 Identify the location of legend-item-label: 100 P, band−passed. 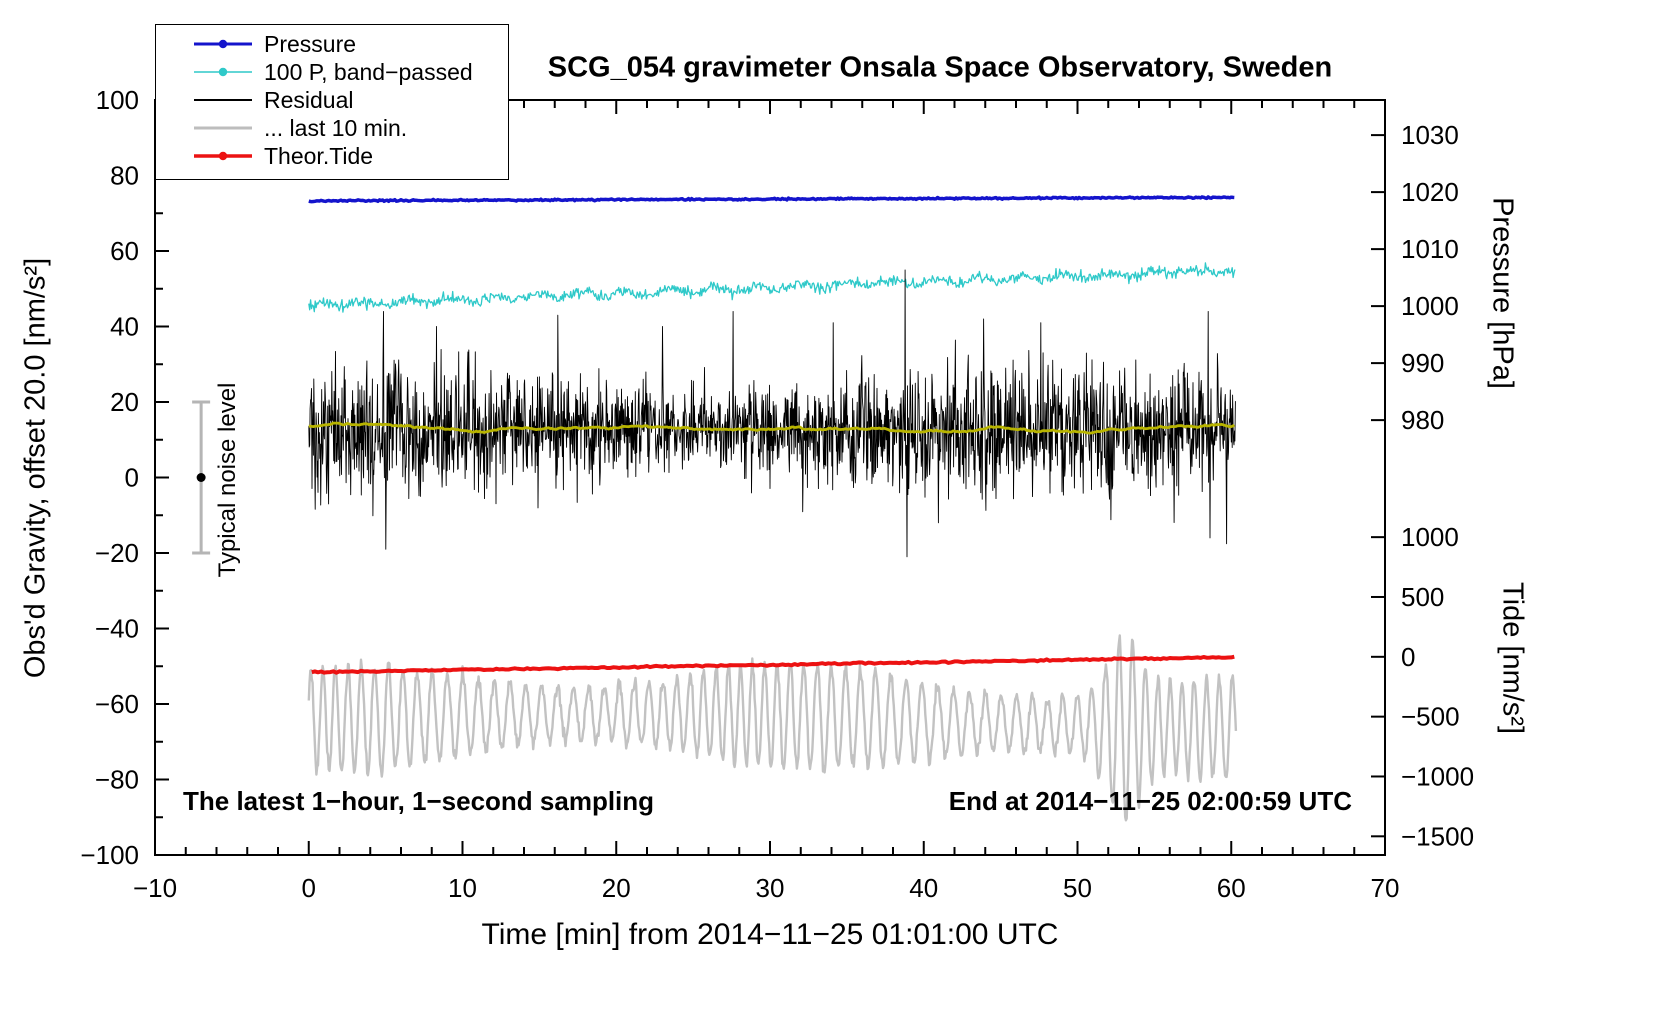
(368, 71).